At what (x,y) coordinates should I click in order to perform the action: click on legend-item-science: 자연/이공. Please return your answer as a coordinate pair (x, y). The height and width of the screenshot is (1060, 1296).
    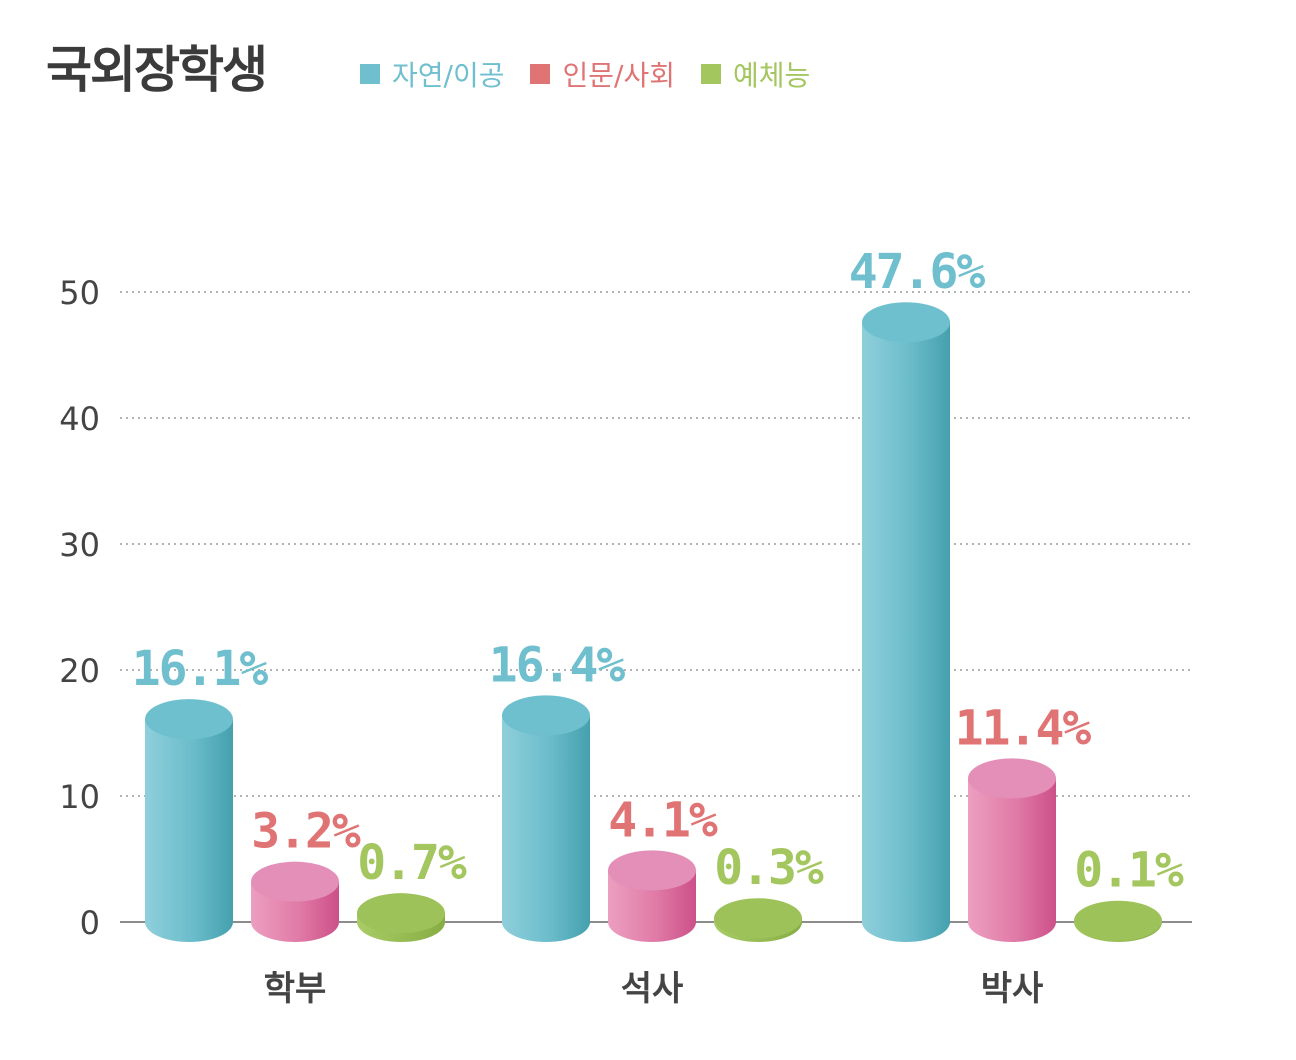
    Looking at the image, I should click on (432, 74).